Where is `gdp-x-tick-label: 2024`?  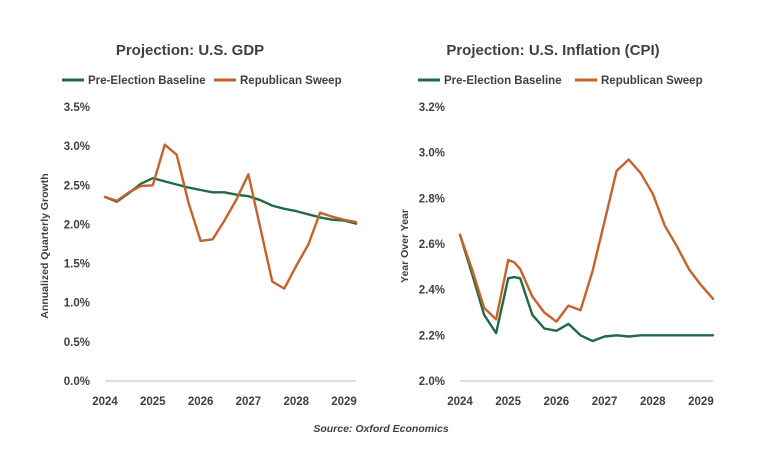 gdp-x-tick-label: 2024 is located at coordinates (105, 402).